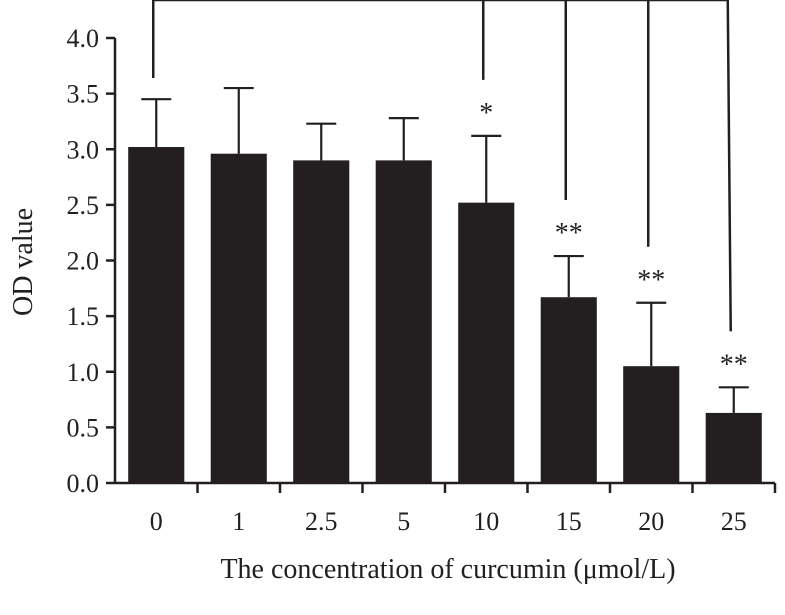 Image resolution: width=785 pixels, height=615 pixels. I want to click on x-tick-label: 2.5, so click(321, 521).